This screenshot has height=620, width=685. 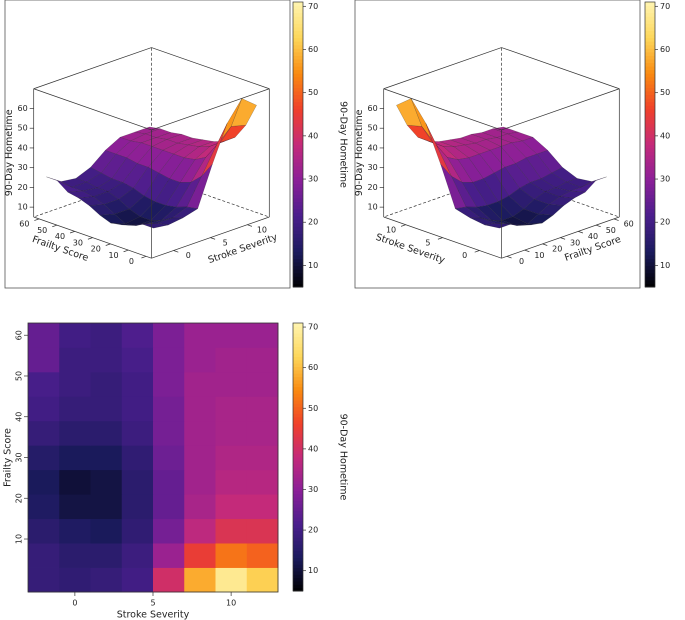 What do you see at coordinates (665, 6) in the screenshot?
I see `colorbar-tick-label: 70` at bounding box center [665, 6].